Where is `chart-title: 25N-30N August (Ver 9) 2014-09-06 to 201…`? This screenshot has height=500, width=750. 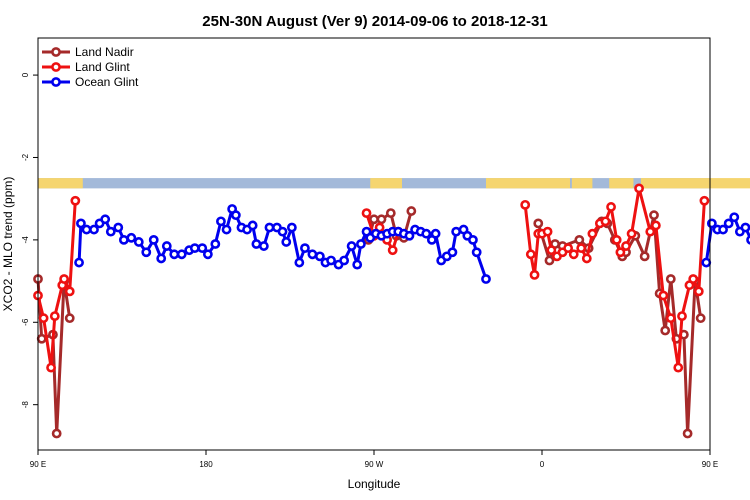
chart-title: 25N-30N August (Ver 9) 2014-09-06 to 201… is located at coordinates (374, 21).